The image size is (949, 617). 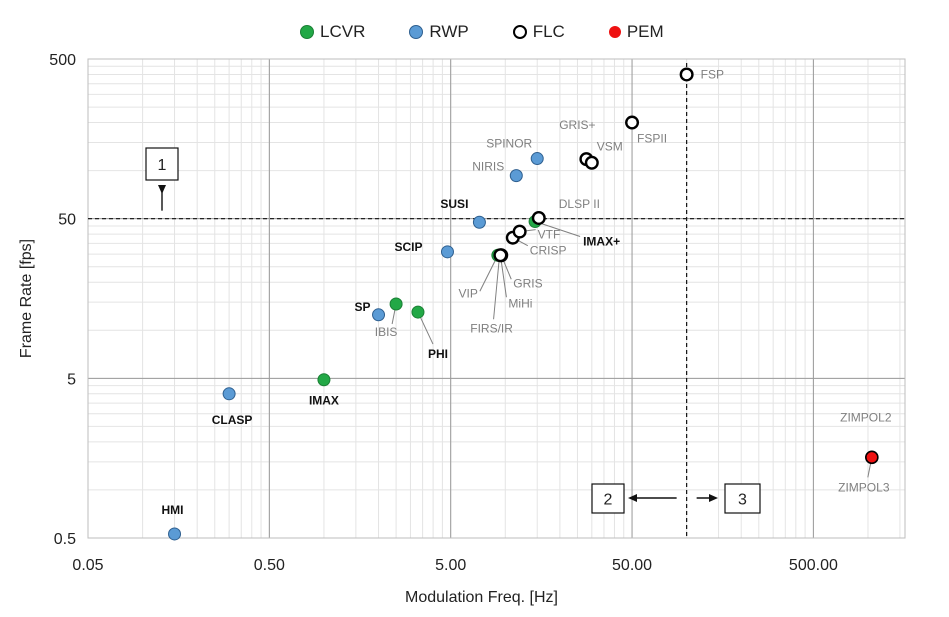 I want to click on label-gris: GRIS, so click(x=527, y=283).